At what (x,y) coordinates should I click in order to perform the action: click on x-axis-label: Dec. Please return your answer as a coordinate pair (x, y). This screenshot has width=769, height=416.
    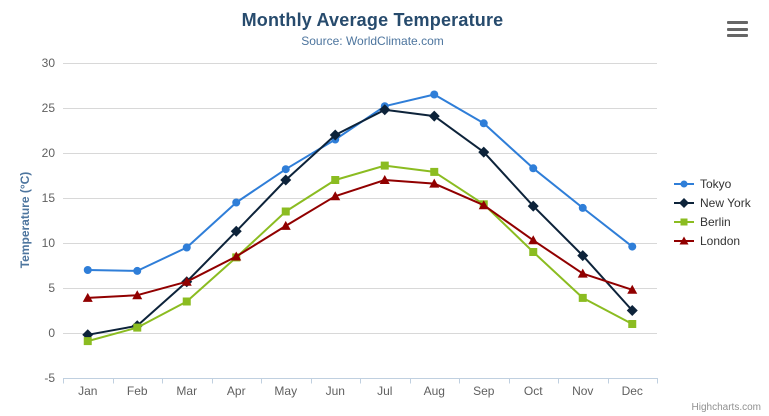
    Looking at the image, I should click on (632, 391).